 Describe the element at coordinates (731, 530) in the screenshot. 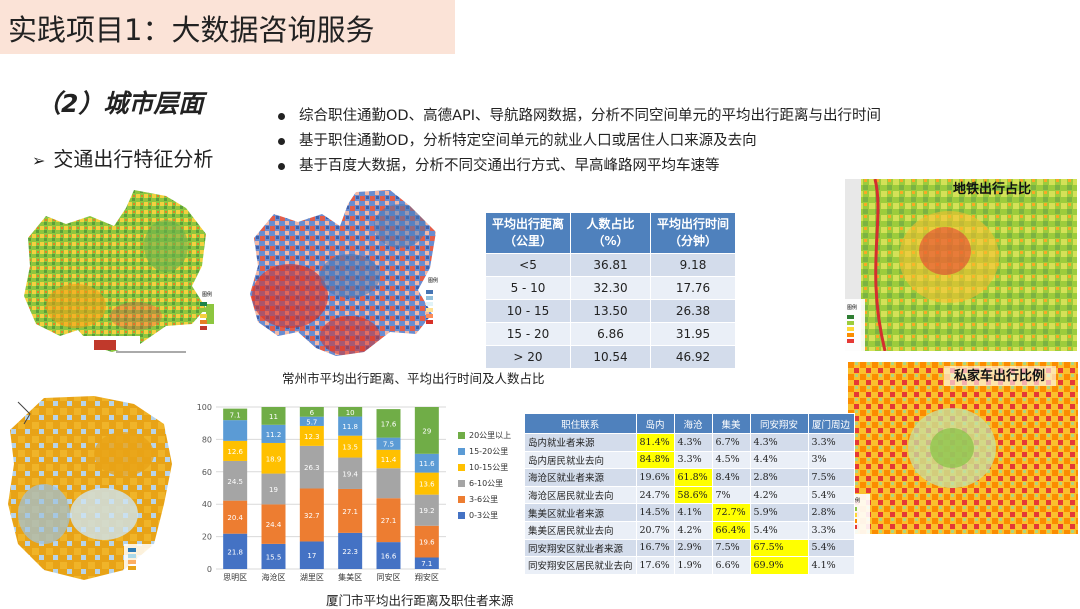

I see `value-cell: 66.4%` at that location.